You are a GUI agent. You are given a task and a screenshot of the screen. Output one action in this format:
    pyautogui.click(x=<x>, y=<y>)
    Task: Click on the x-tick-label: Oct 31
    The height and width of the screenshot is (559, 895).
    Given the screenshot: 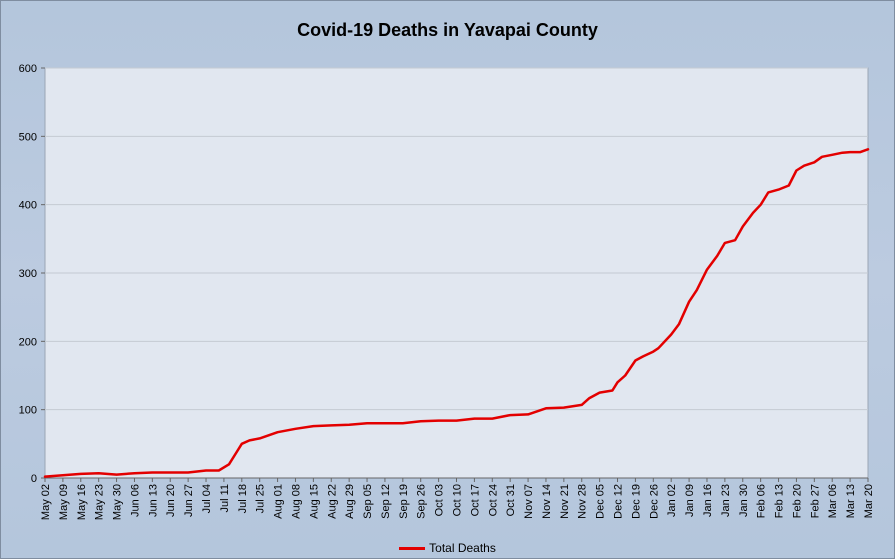 What is the action you would take?
    pyautogui.click(x=511, y=500)
    